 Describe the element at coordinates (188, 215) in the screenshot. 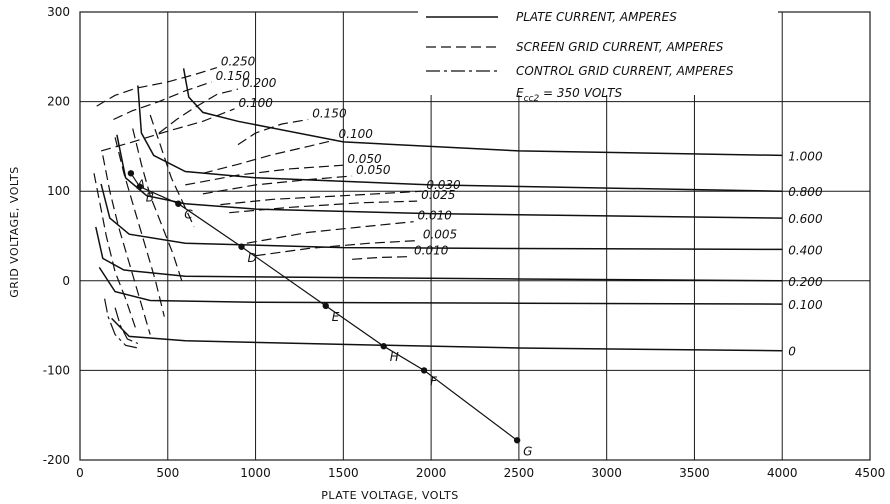

I see `load-point-label: C` at that location.